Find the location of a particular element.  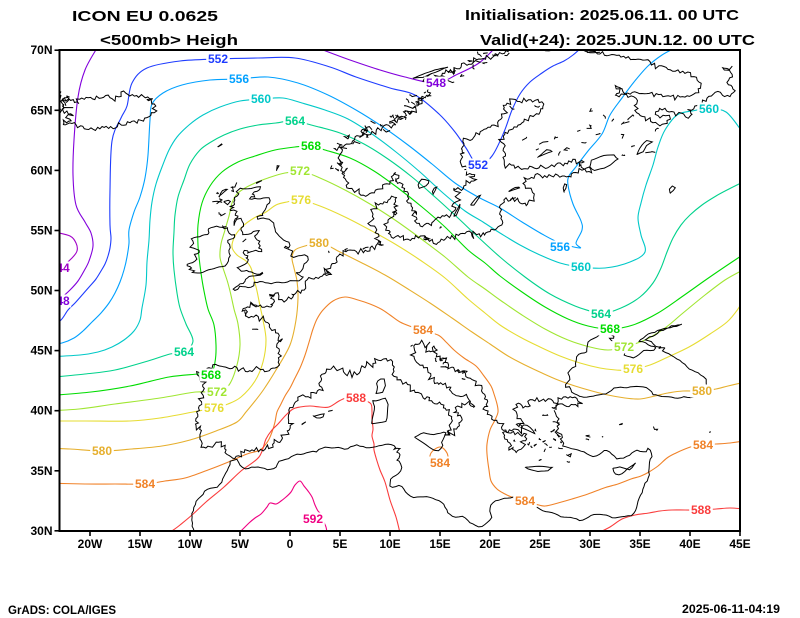

svg-text: 65N is located at coordinates (41, 110).